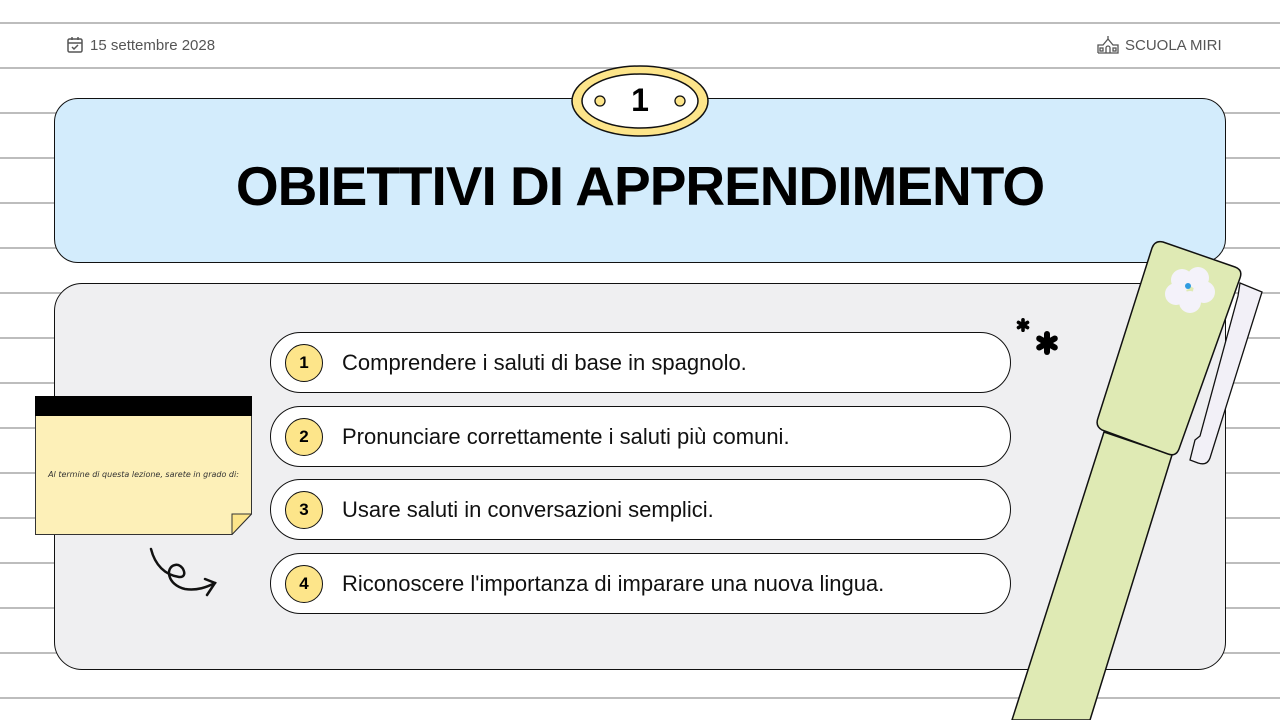 This screenshot has width=1280, height=720. What do you see at coordinates (183, 572) in the screenshot?
I see `curly-arrow-icon` at bounding box center [183, 572].